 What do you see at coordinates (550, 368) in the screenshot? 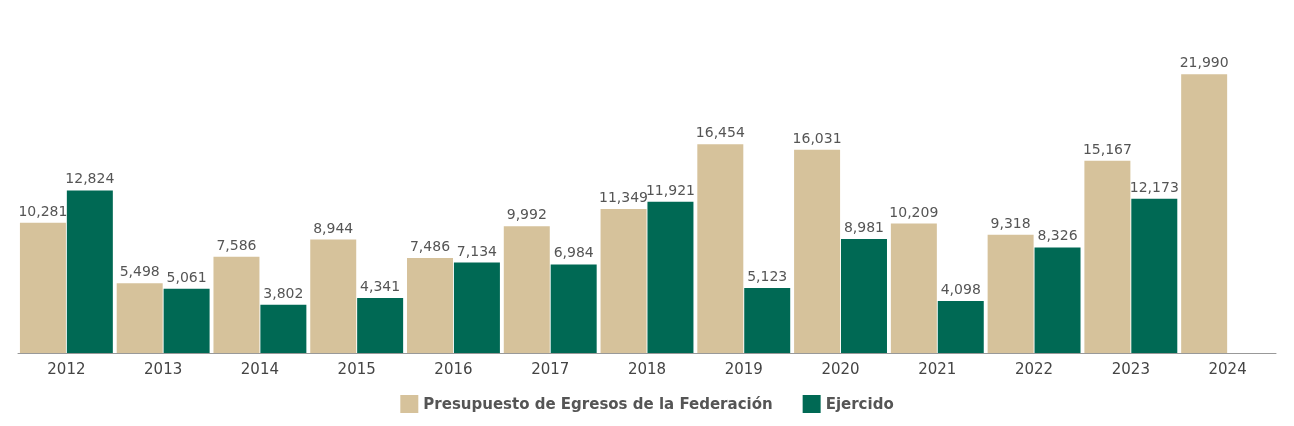
I see `x-tick-label: 2017` at bounding box center [550, 368].